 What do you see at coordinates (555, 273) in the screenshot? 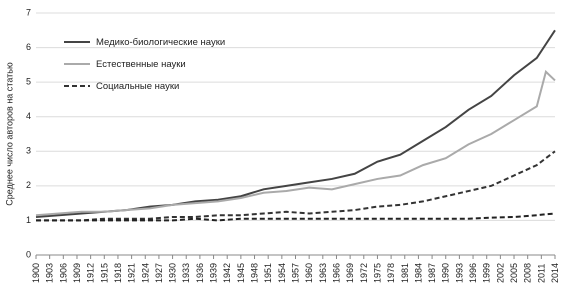
I see `x-tick-label: 2014` at bounding box center [555, 273].